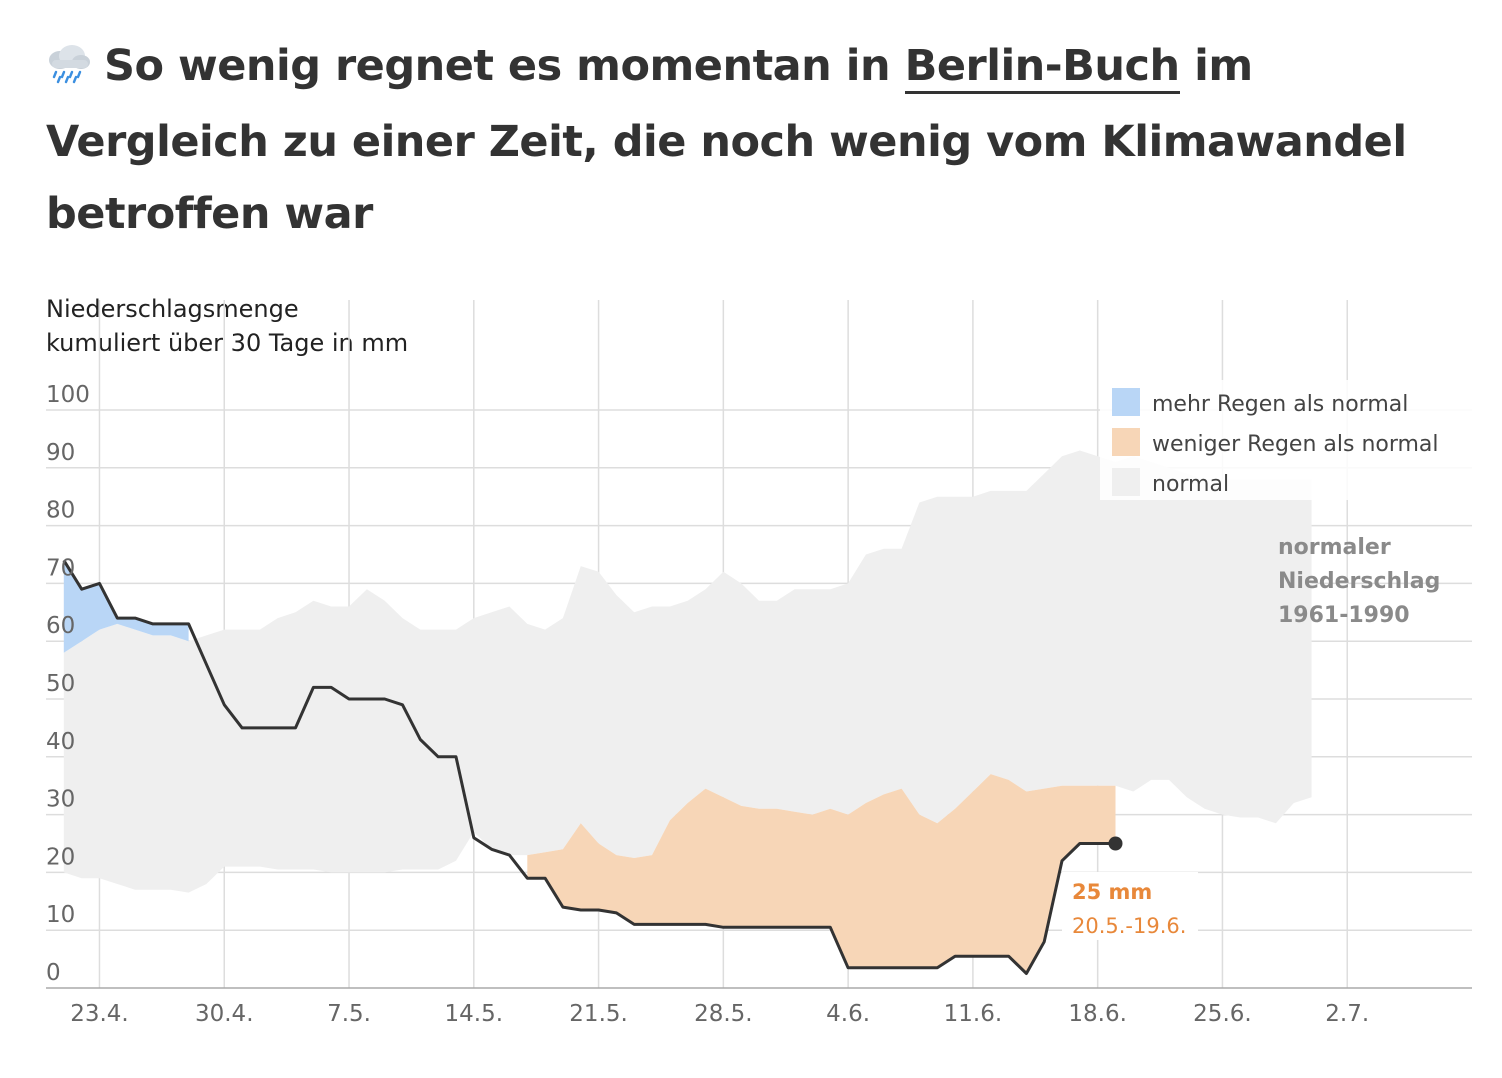 This screenshot has height=1078, width=1502. I want to click on y-tick-label: 20, so click(60, 857).